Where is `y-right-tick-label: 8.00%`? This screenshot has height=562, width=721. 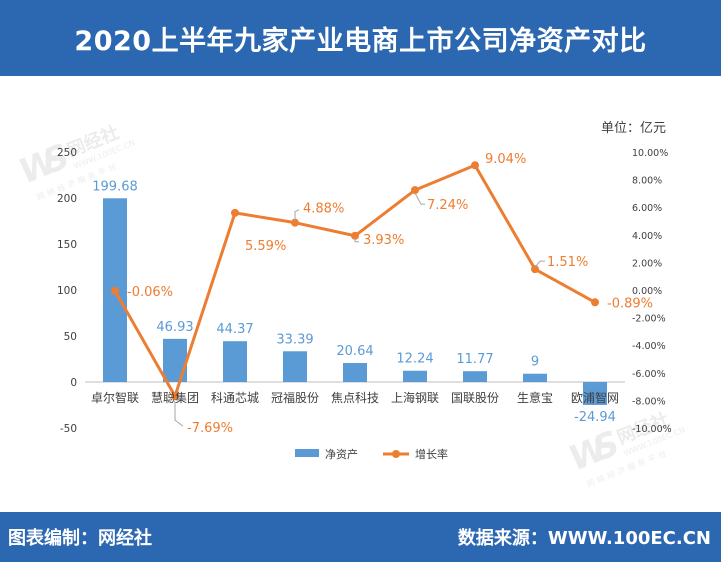 y-right-tick-label: 8.00% is located at coordinates (647, 181).